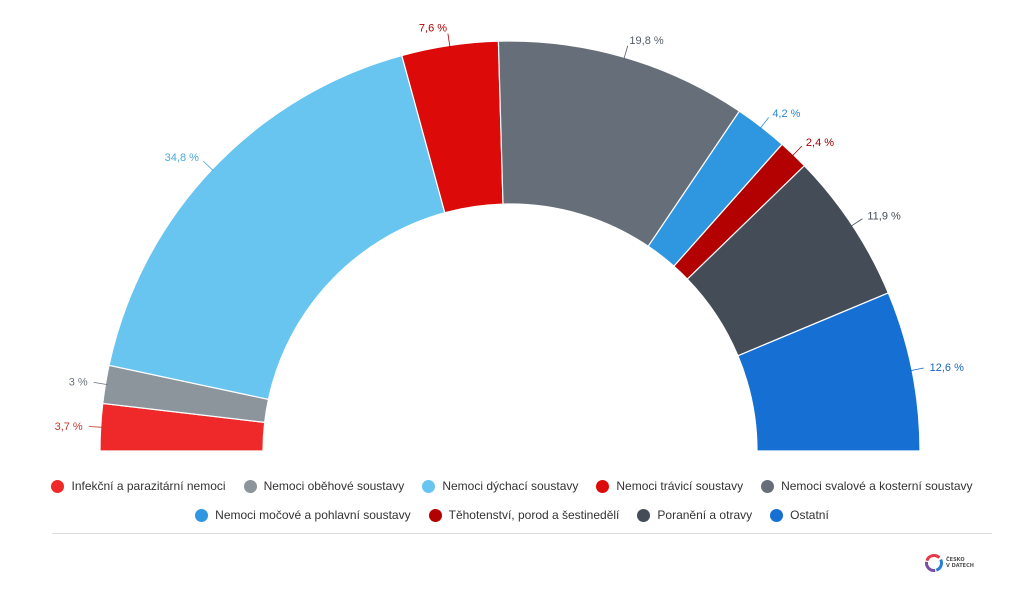 The width and height of the screenshot is (1024, 590). I want to click on data-label-nemoci-travici-soustavy: 7,6 %, so click(433, 29).